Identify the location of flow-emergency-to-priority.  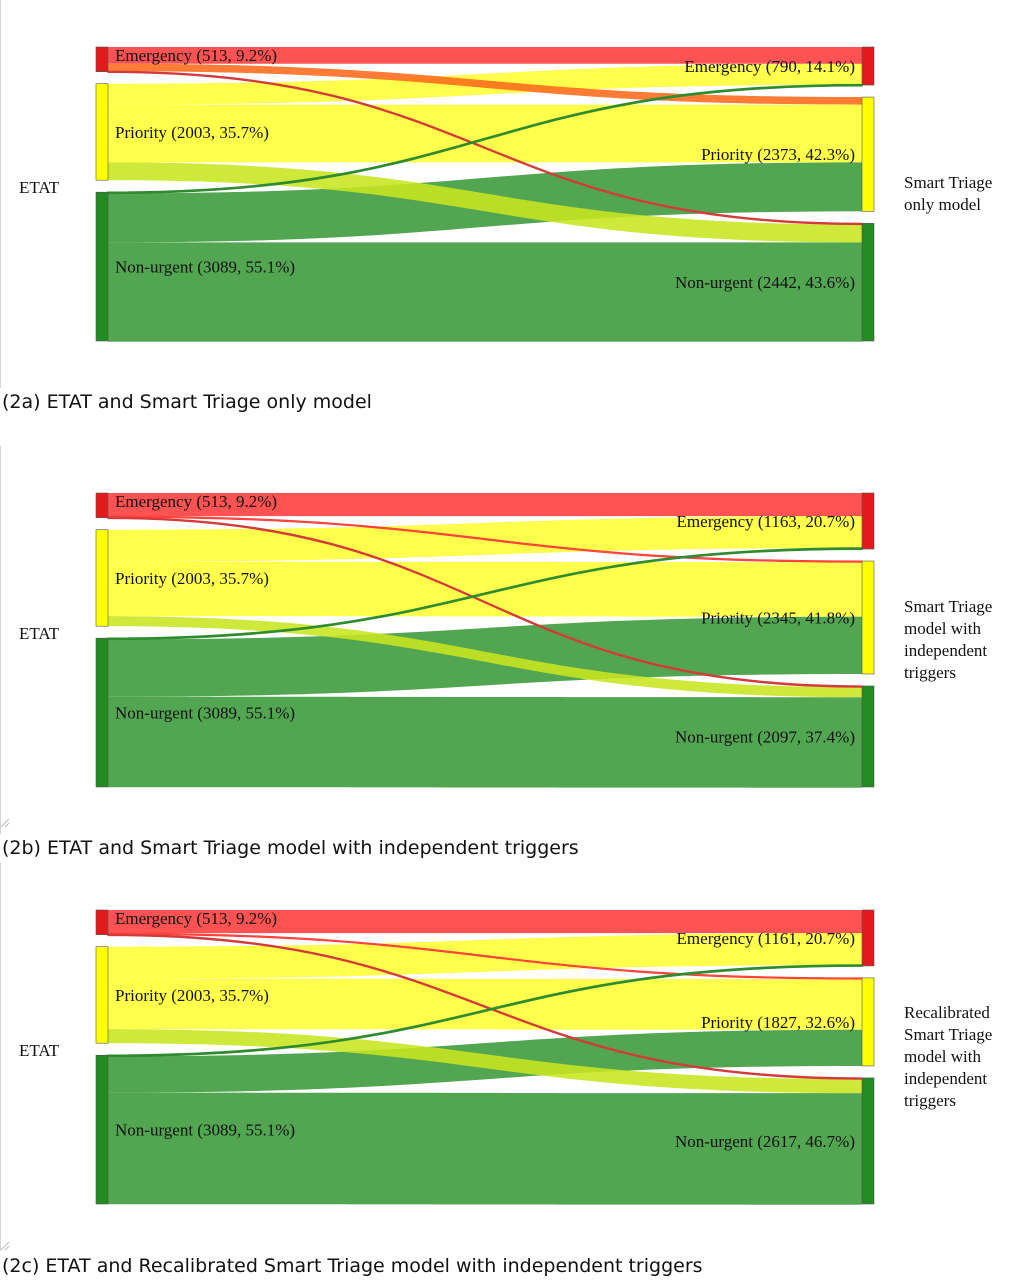
(485, 84).